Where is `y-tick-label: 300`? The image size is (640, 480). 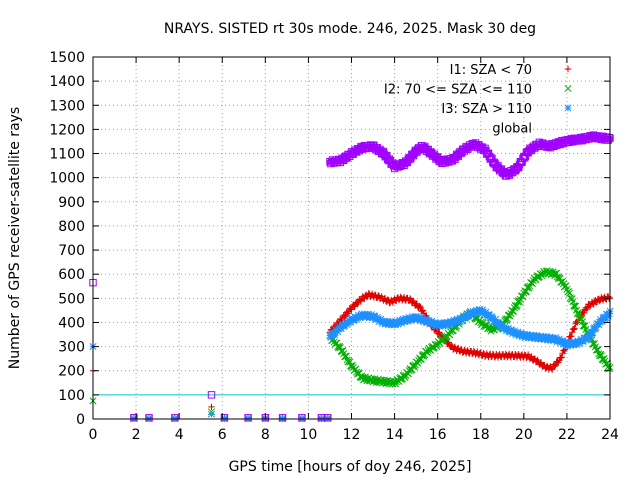 y-tick-label: 300 is located at coordinates (71, 348).